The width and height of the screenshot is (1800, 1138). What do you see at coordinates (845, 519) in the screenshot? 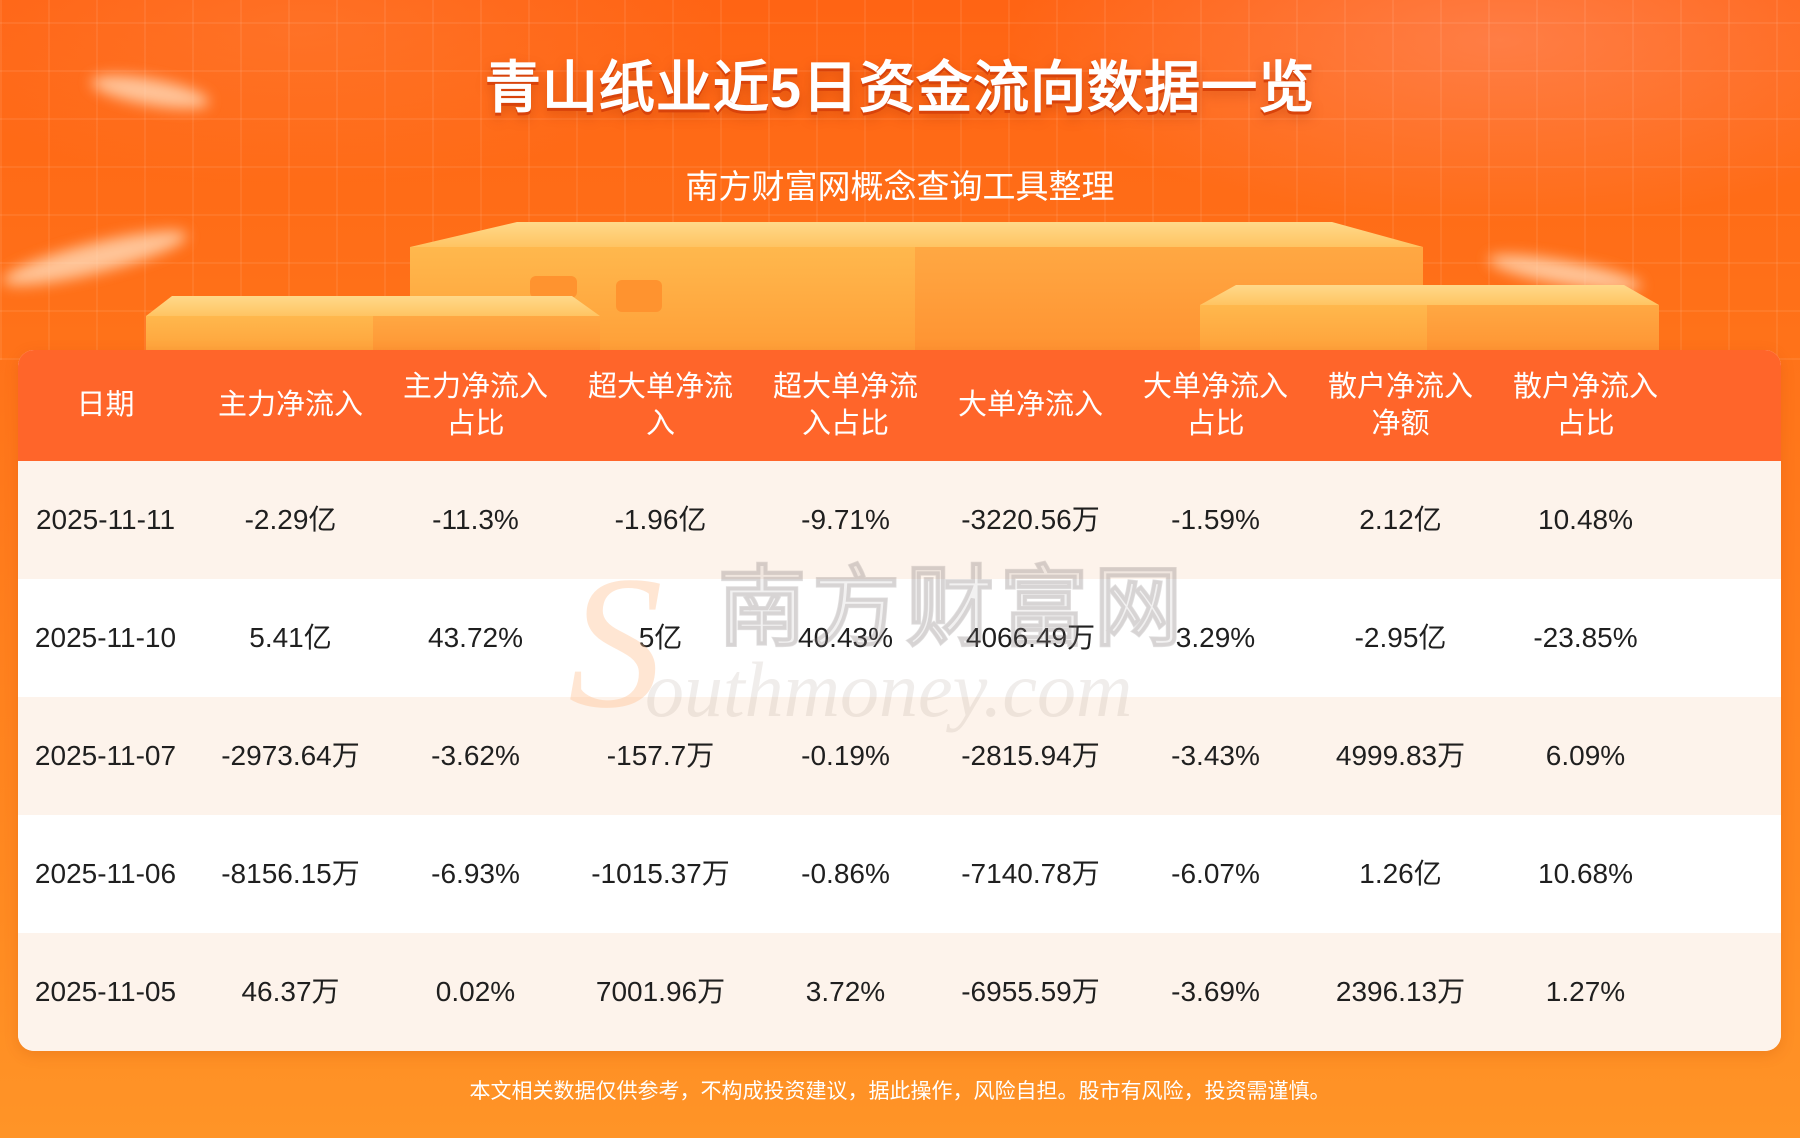
I see `cell-super-large-net-inflow-ratio: -9.71%` at bounding box center [845, 519].